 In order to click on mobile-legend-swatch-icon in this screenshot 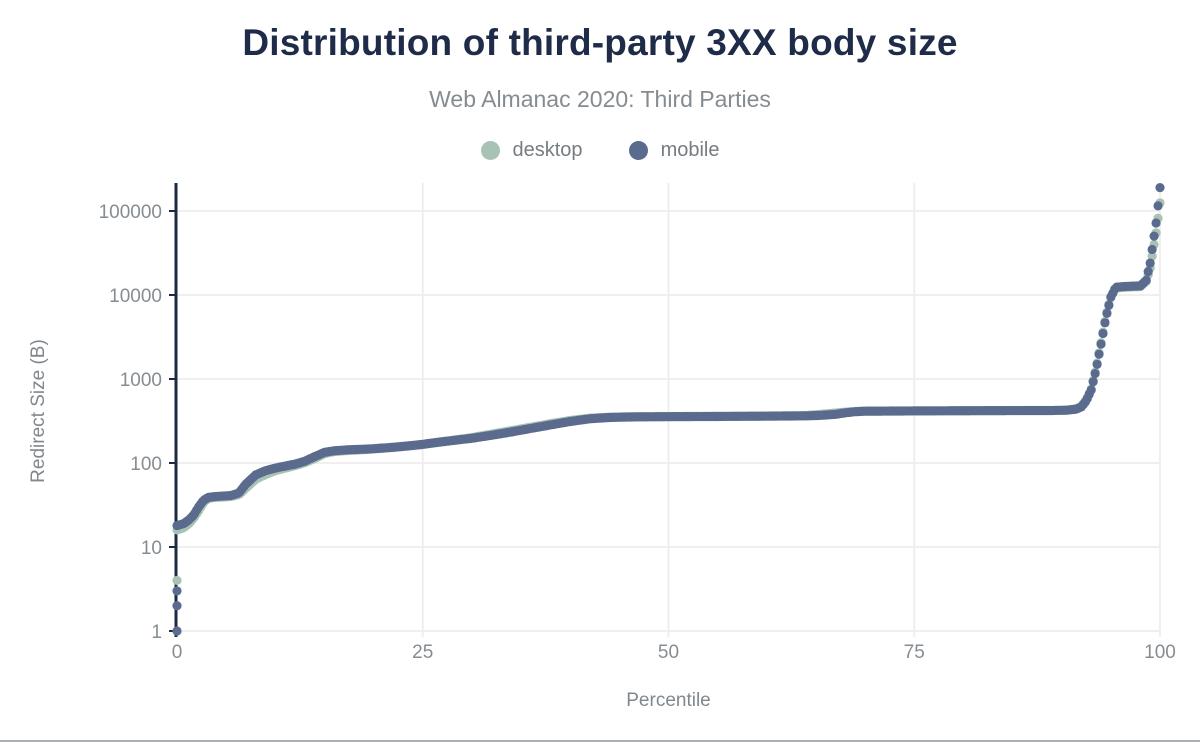, I will do `click(638, 150)`.